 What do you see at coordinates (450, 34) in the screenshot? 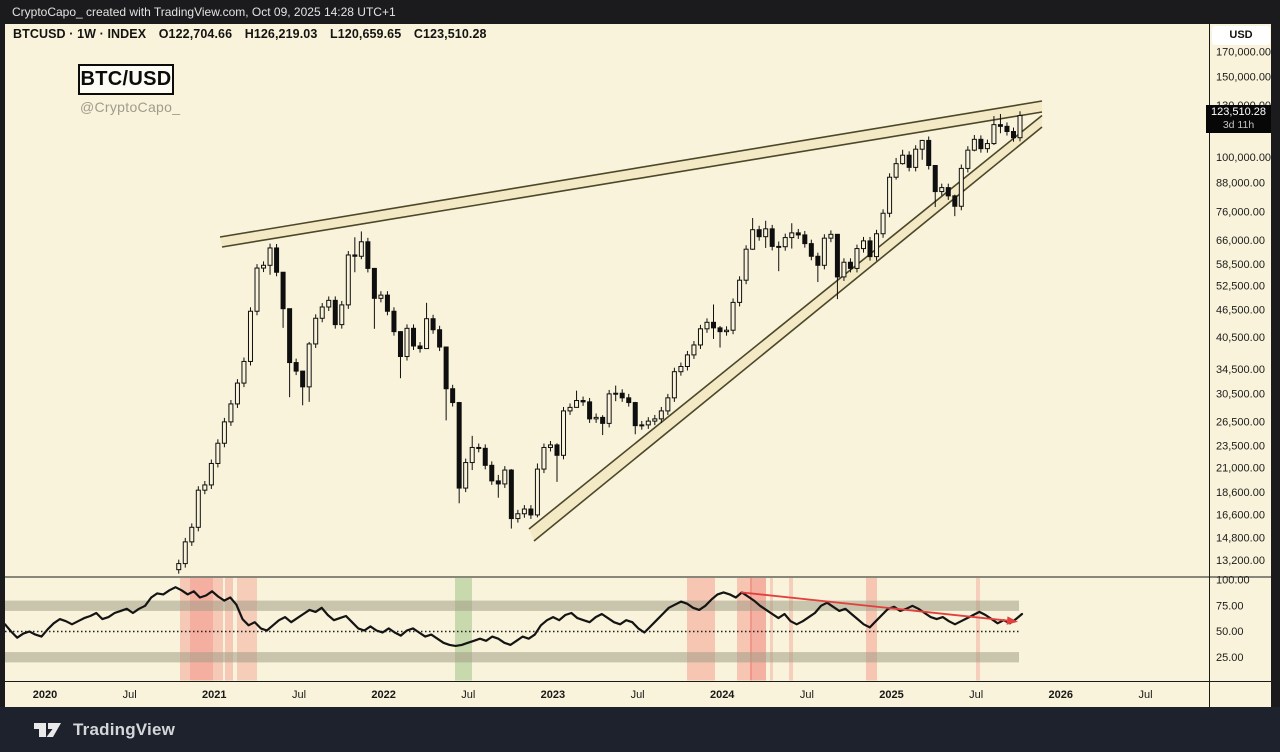
I see `ohlc-close: C123,510.28` at bounding box center [450, 34].